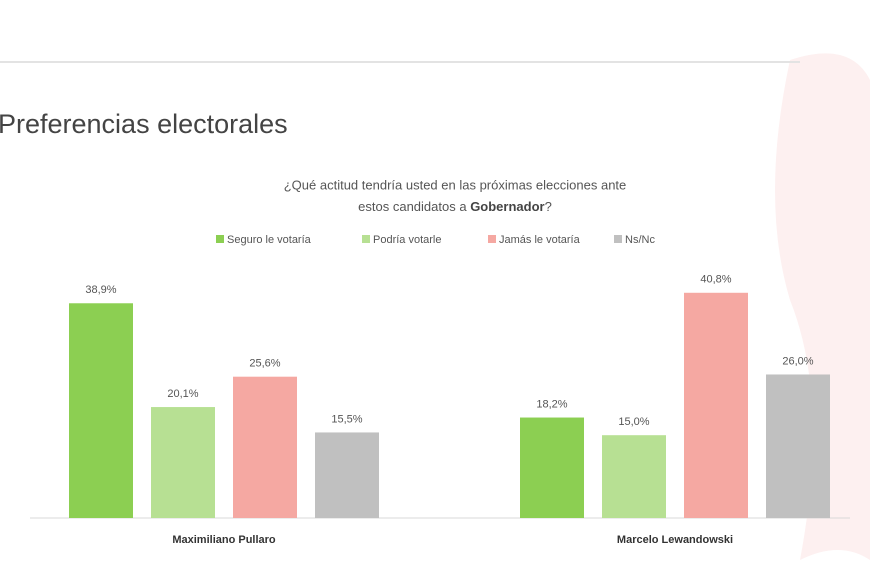  Describe the element at coordinates (551, 404) in the screenshot. I see `data-label: 18,2%` at that location.